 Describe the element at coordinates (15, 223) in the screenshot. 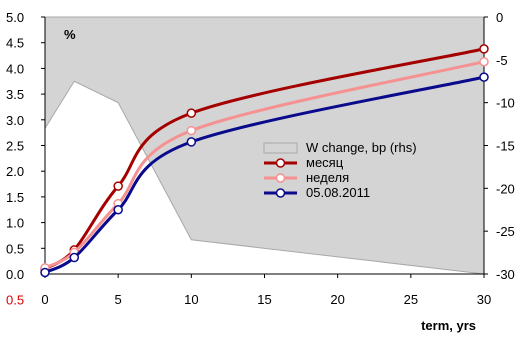

I see `y-left-tick-label: 1.0` at that location.